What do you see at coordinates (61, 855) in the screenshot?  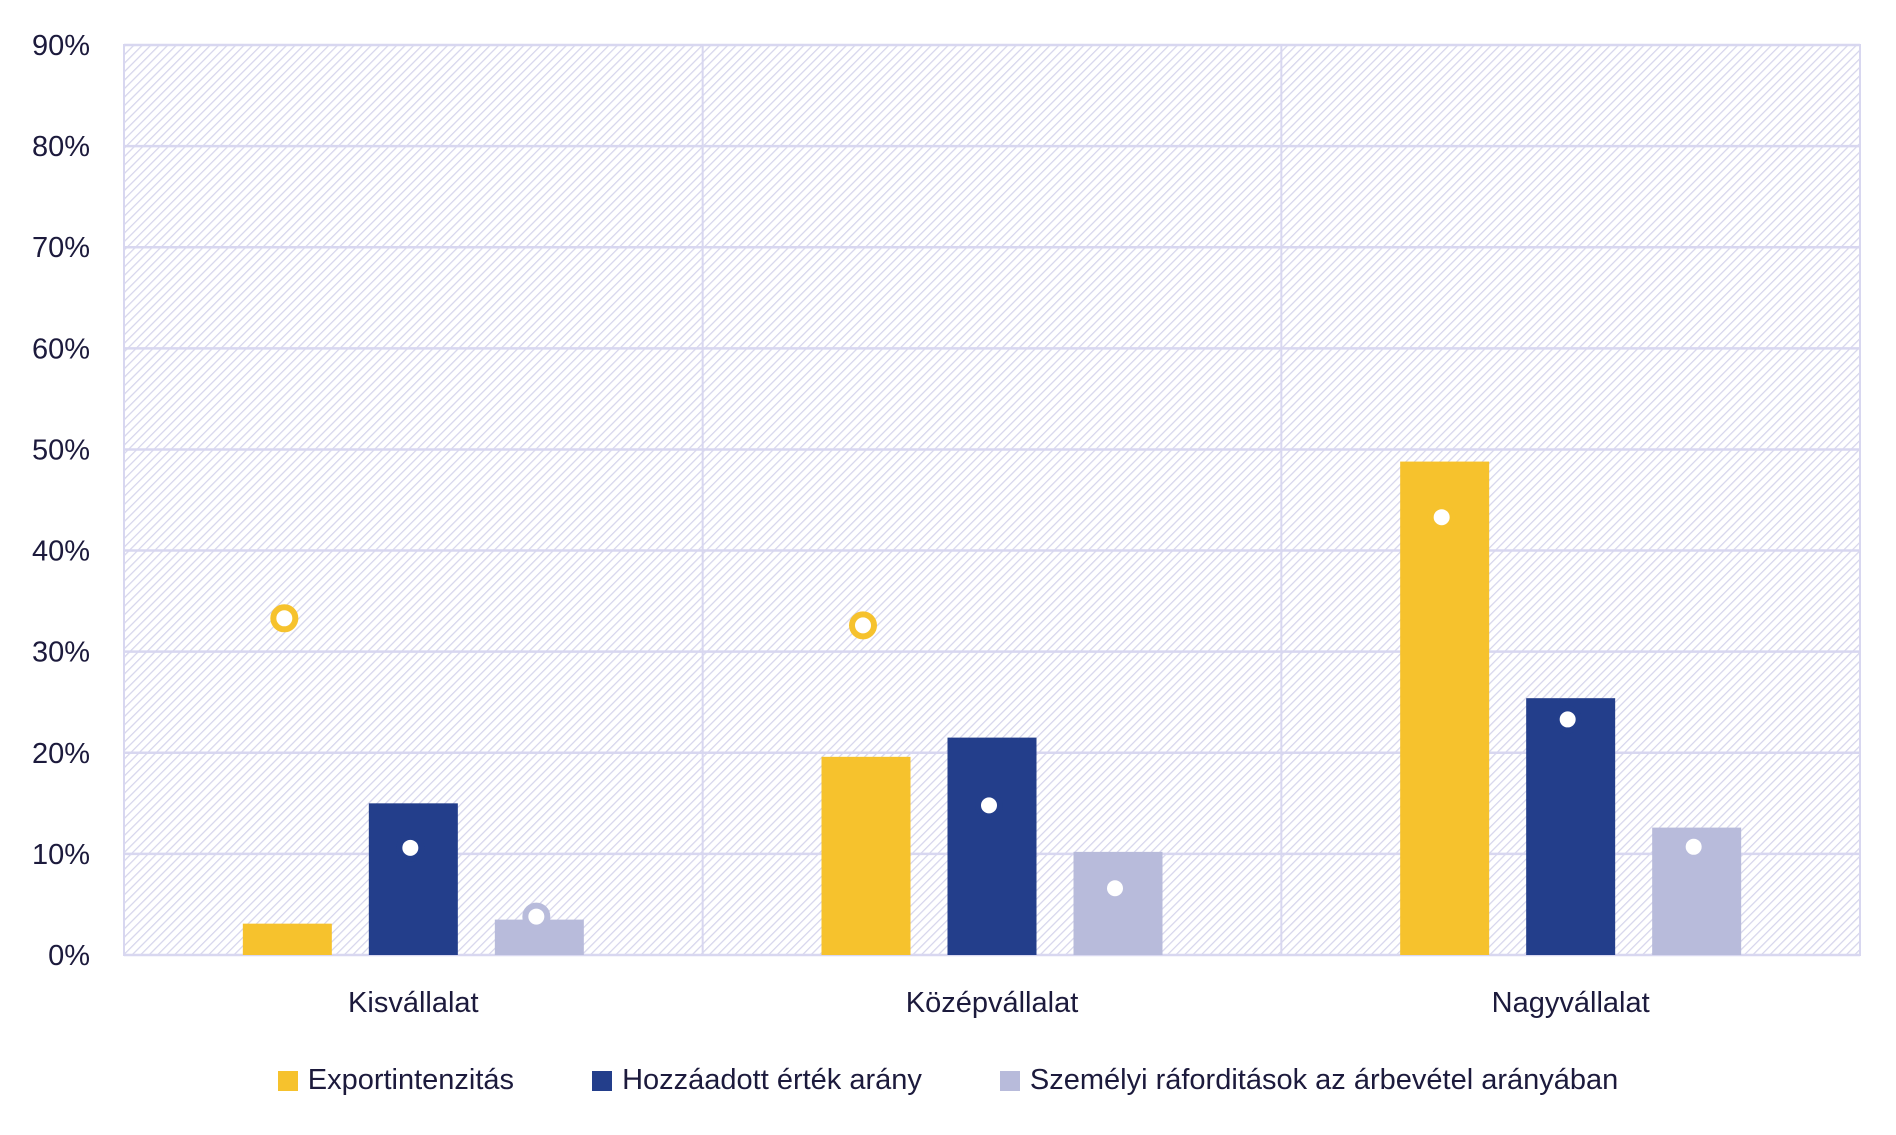 I see `y-tick-label: 10%` at bounding box center [61, 855].